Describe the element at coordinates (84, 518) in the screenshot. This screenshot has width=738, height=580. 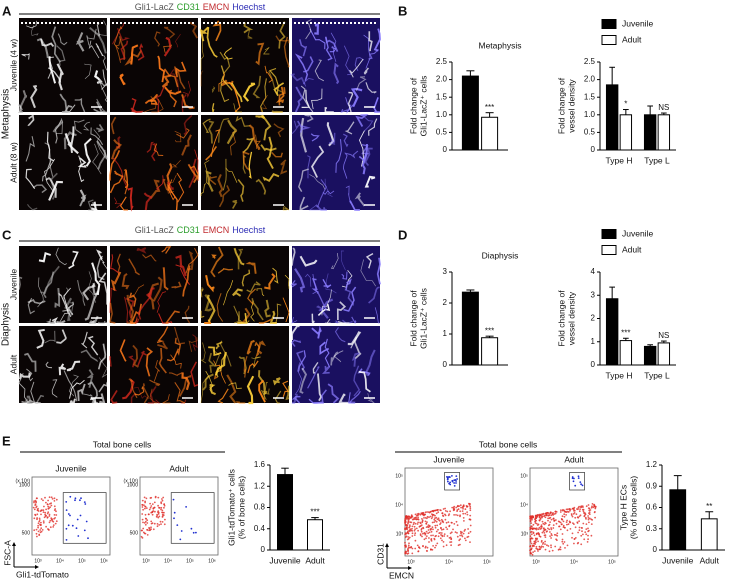
I see `flow-gate` at that location.